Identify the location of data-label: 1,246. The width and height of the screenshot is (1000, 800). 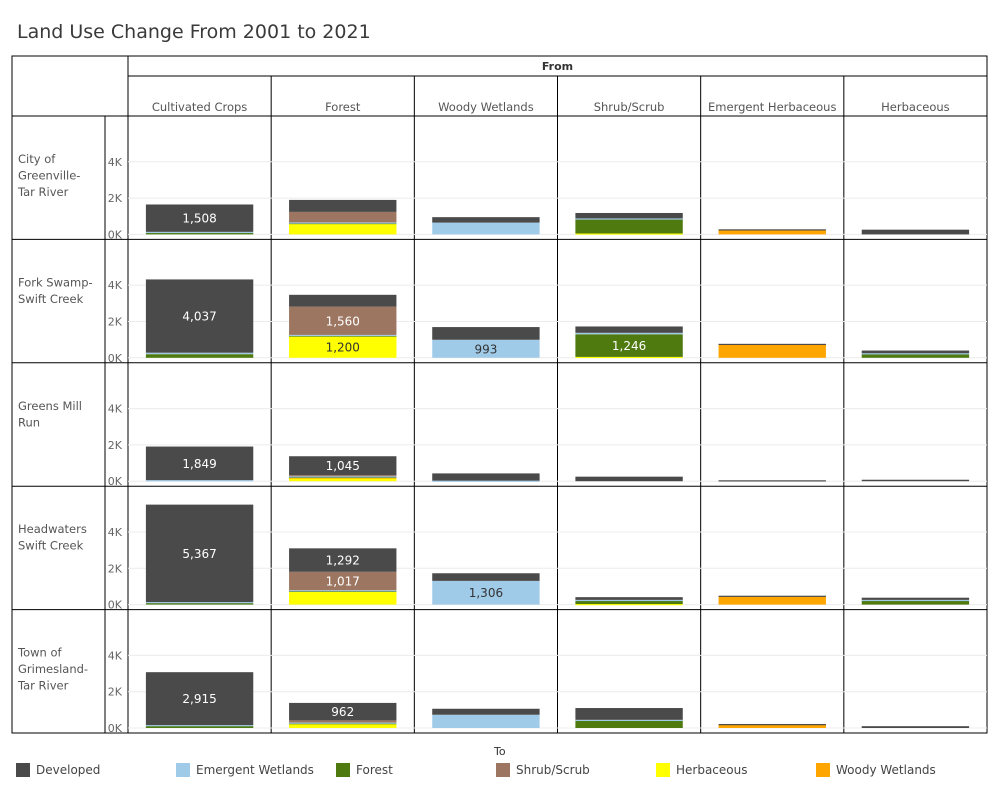
(629, 346).